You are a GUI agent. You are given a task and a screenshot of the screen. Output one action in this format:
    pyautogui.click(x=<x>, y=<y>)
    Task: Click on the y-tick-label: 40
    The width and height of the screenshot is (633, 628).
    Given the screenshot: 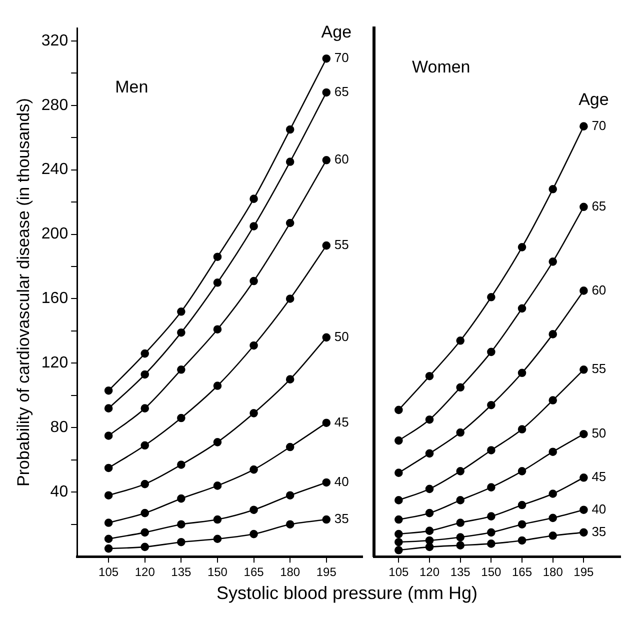 What is the action you would take?
    pyautogui.click(x=59, y=492)
    